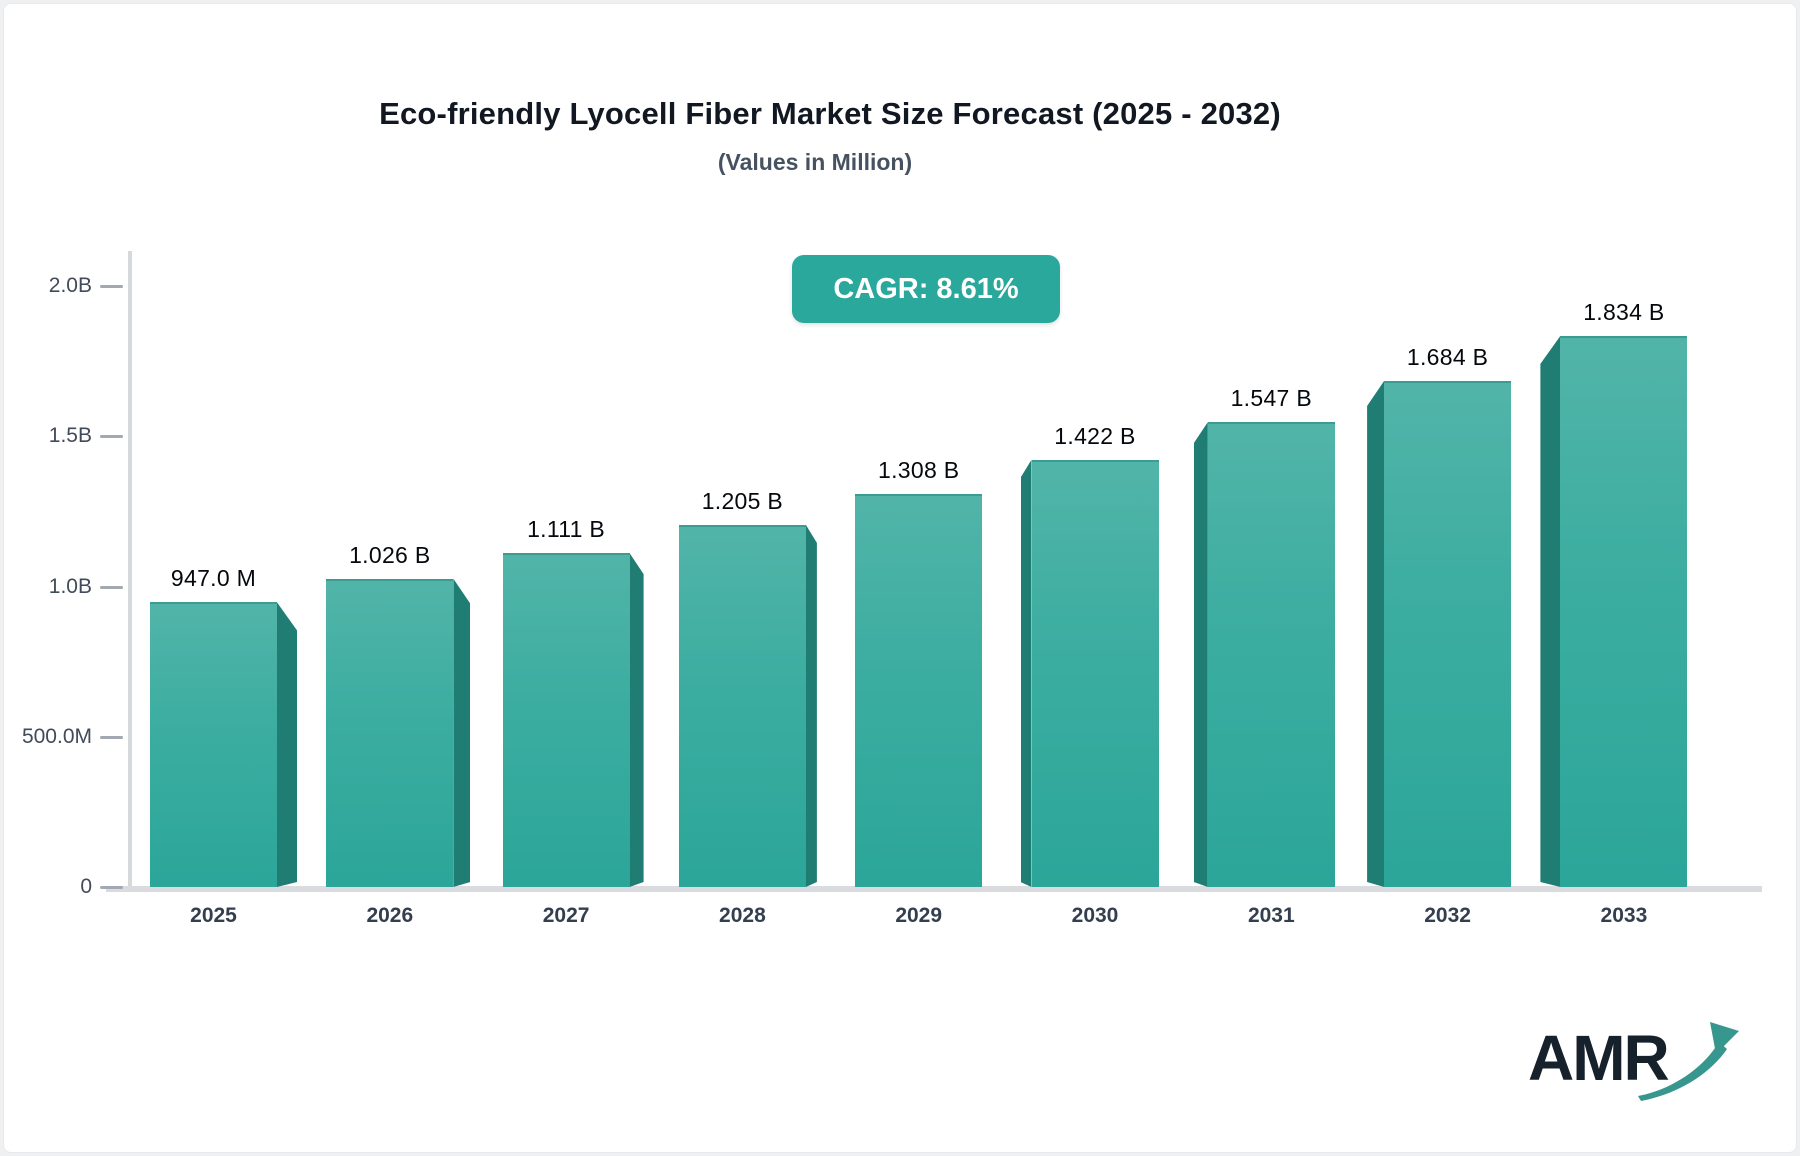  What do you see at coordinates (919, 690) in the screenshot?
I see `bar-2029` at bounding box center [919, 690].